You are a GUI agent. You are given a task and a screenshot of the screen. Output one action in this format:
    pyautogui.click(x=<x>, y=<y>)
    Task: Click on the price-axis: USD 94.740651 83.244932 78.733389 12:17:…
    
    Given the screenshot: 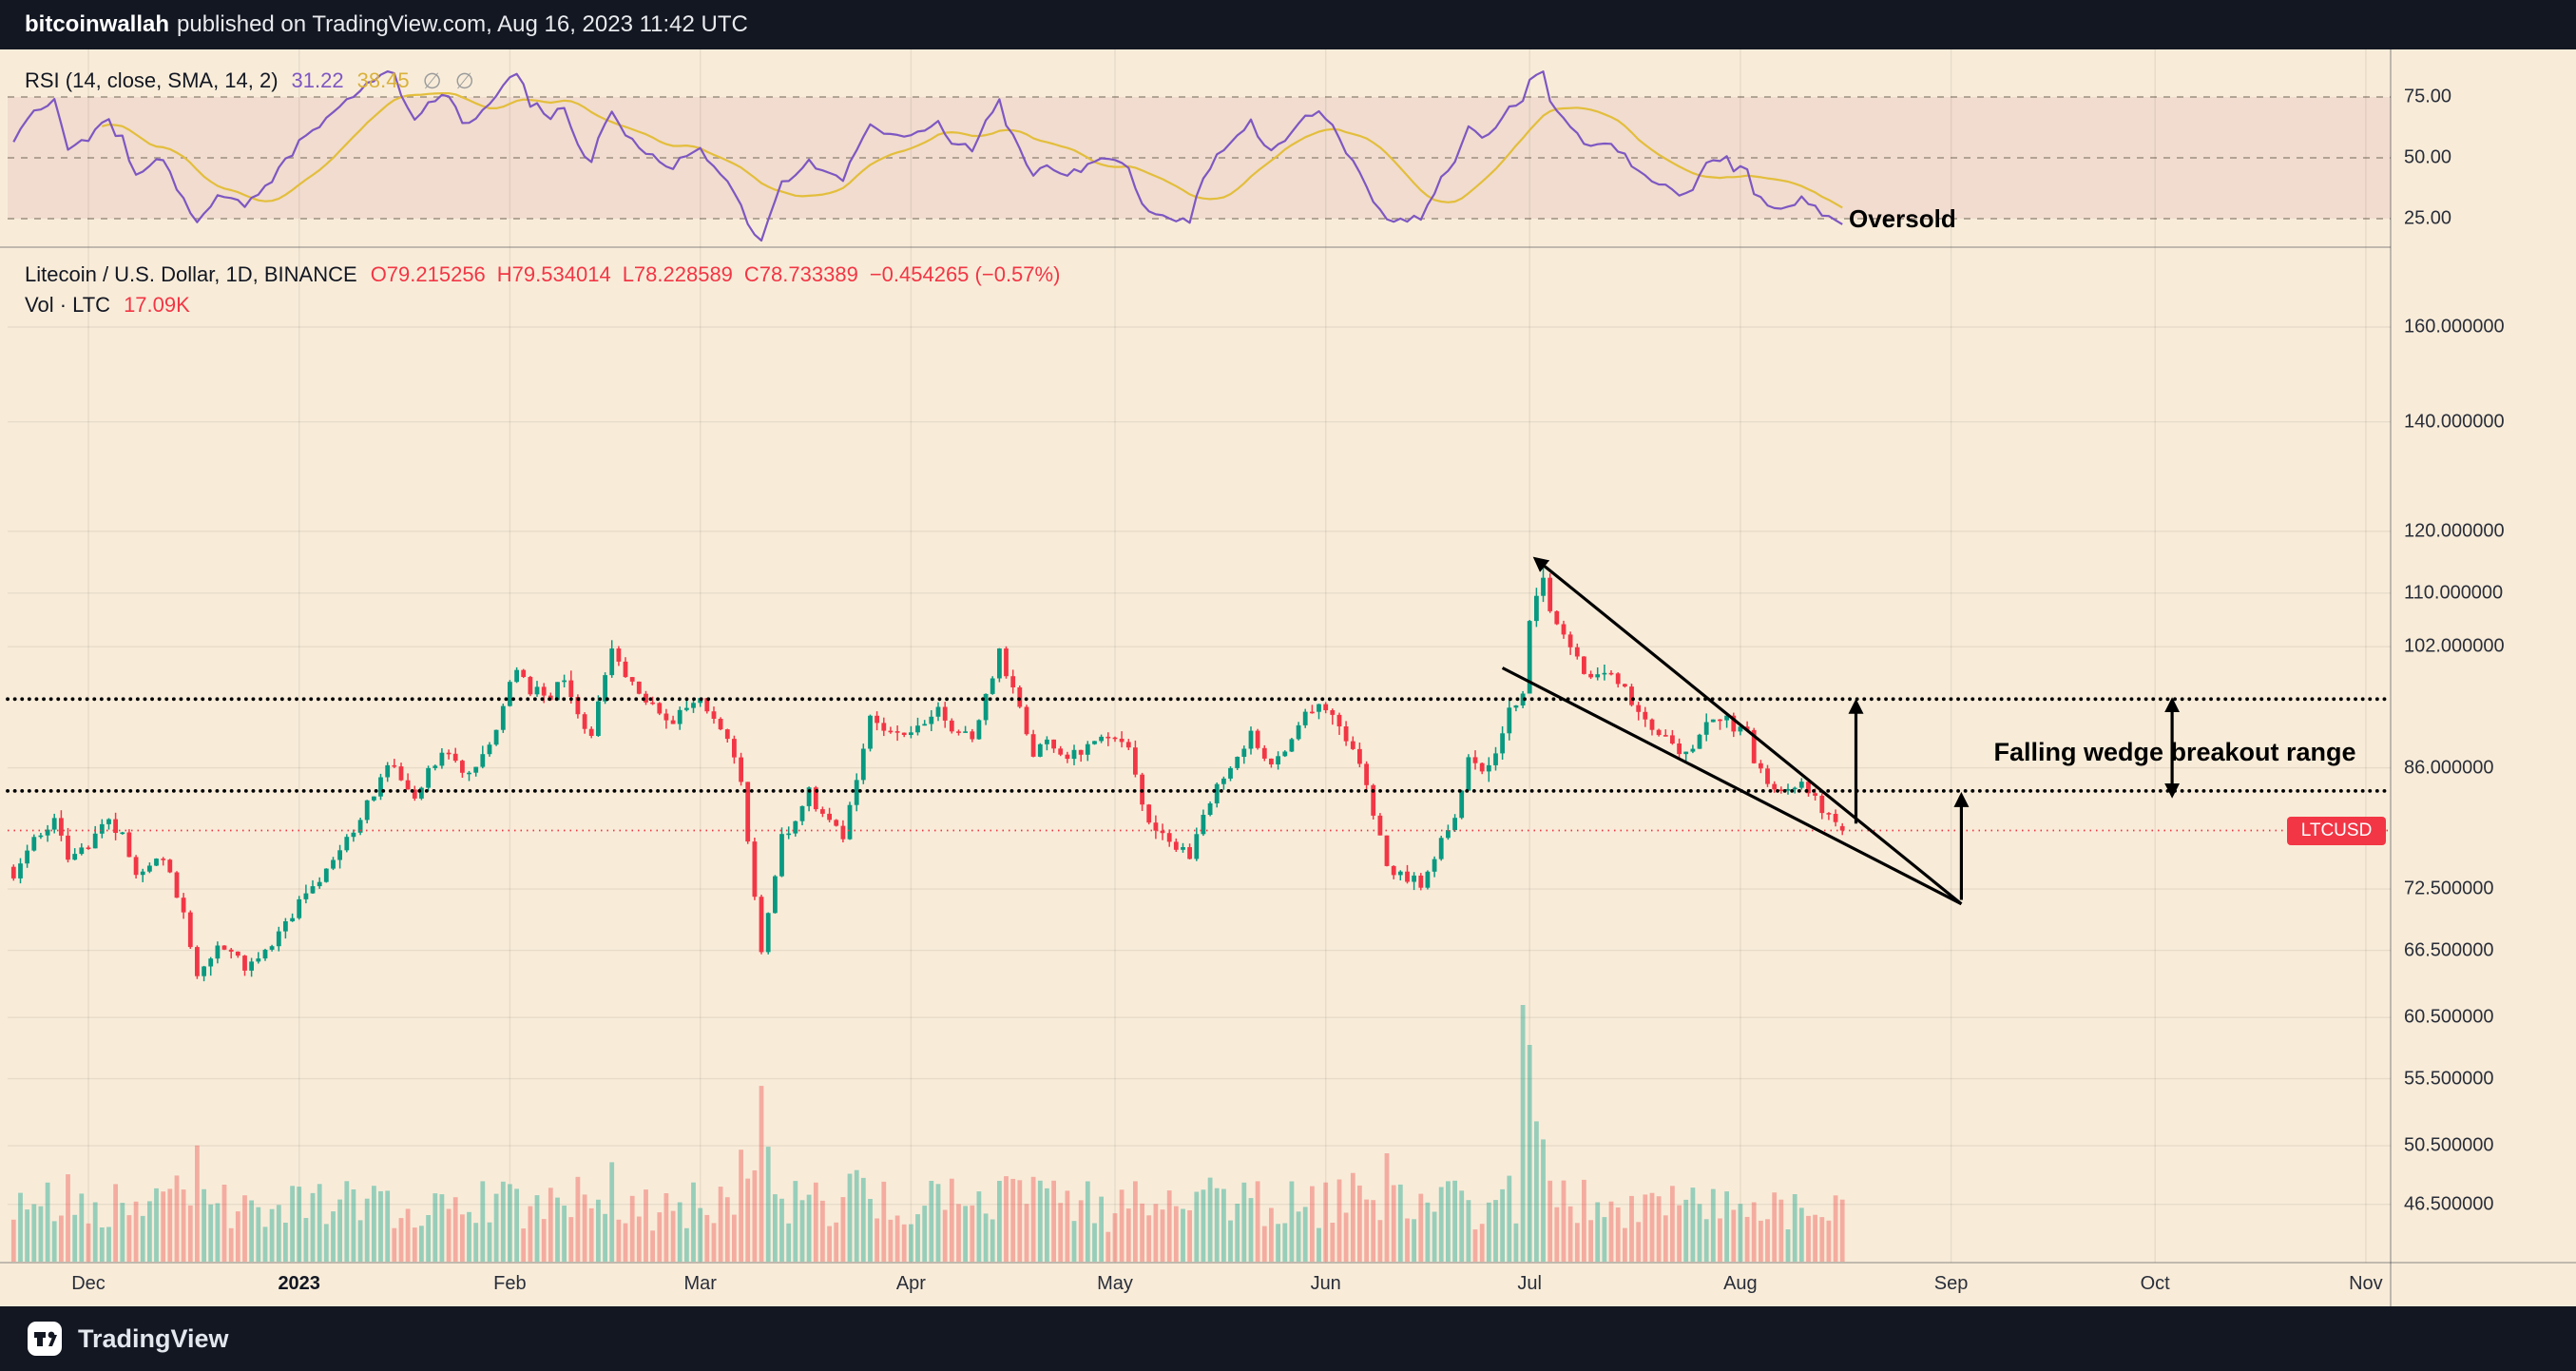 What is the action you would take?
    pyautogui.click(x=2484, y=653)
    